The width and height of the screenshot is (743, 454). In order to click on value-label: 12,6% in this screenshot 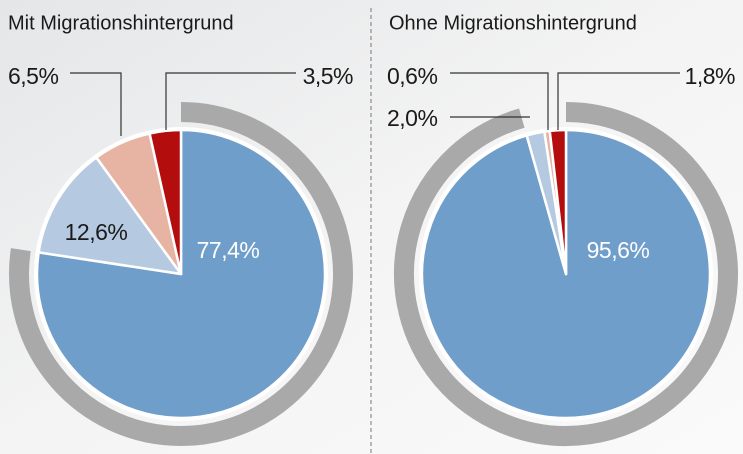, I will do `click(96, 232)`.